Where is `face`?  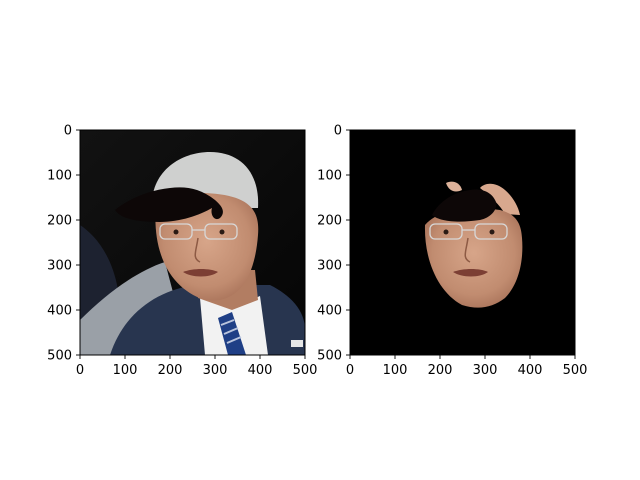 face is located at coordinates (207, 247).